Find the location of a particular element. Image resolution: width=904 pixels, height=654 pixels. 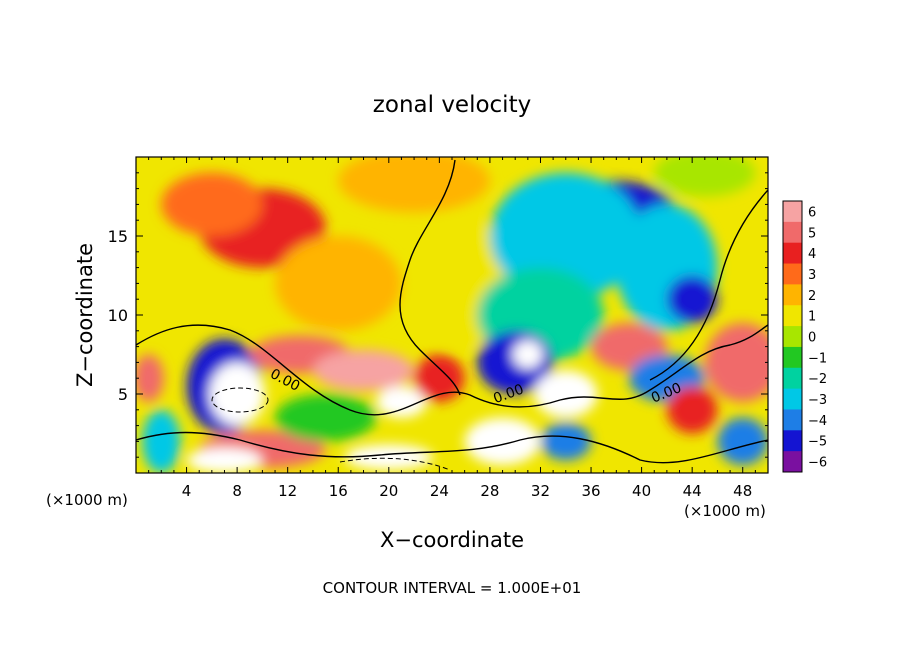

x-tick-label: 48 is located at coordinates (742, 491).